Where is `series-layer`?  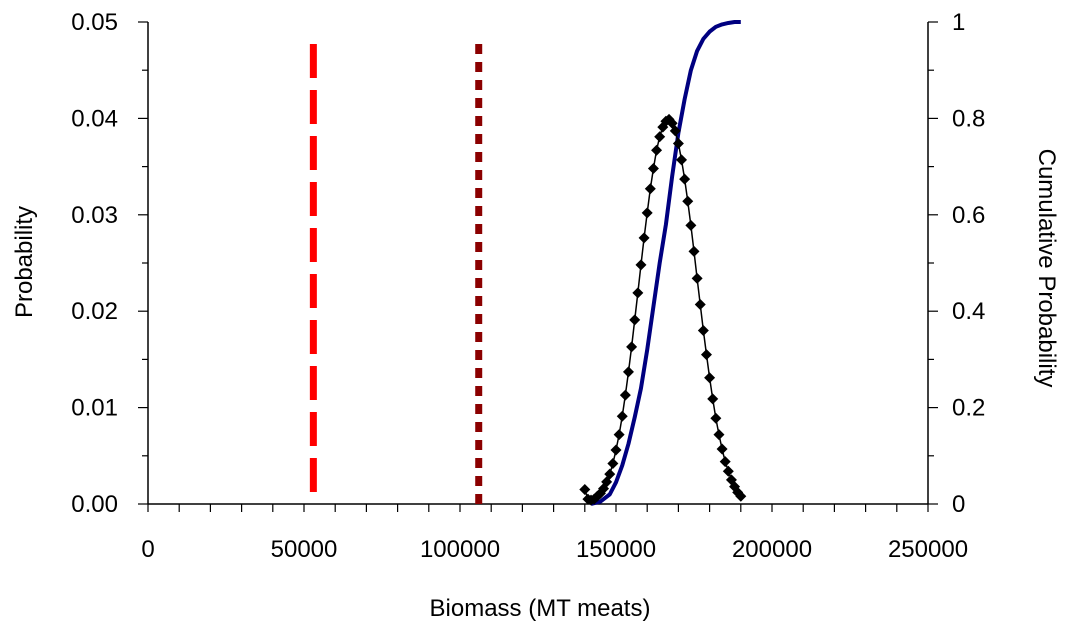 series-layer is located at coordinates (663, 263).